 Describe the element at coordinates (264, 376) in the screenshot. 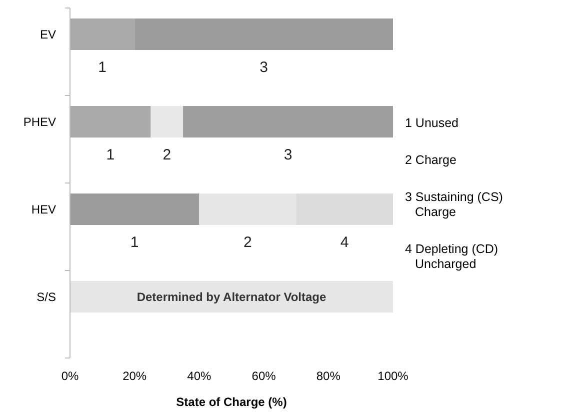

I see `x-tick-label: 60%` at that location.